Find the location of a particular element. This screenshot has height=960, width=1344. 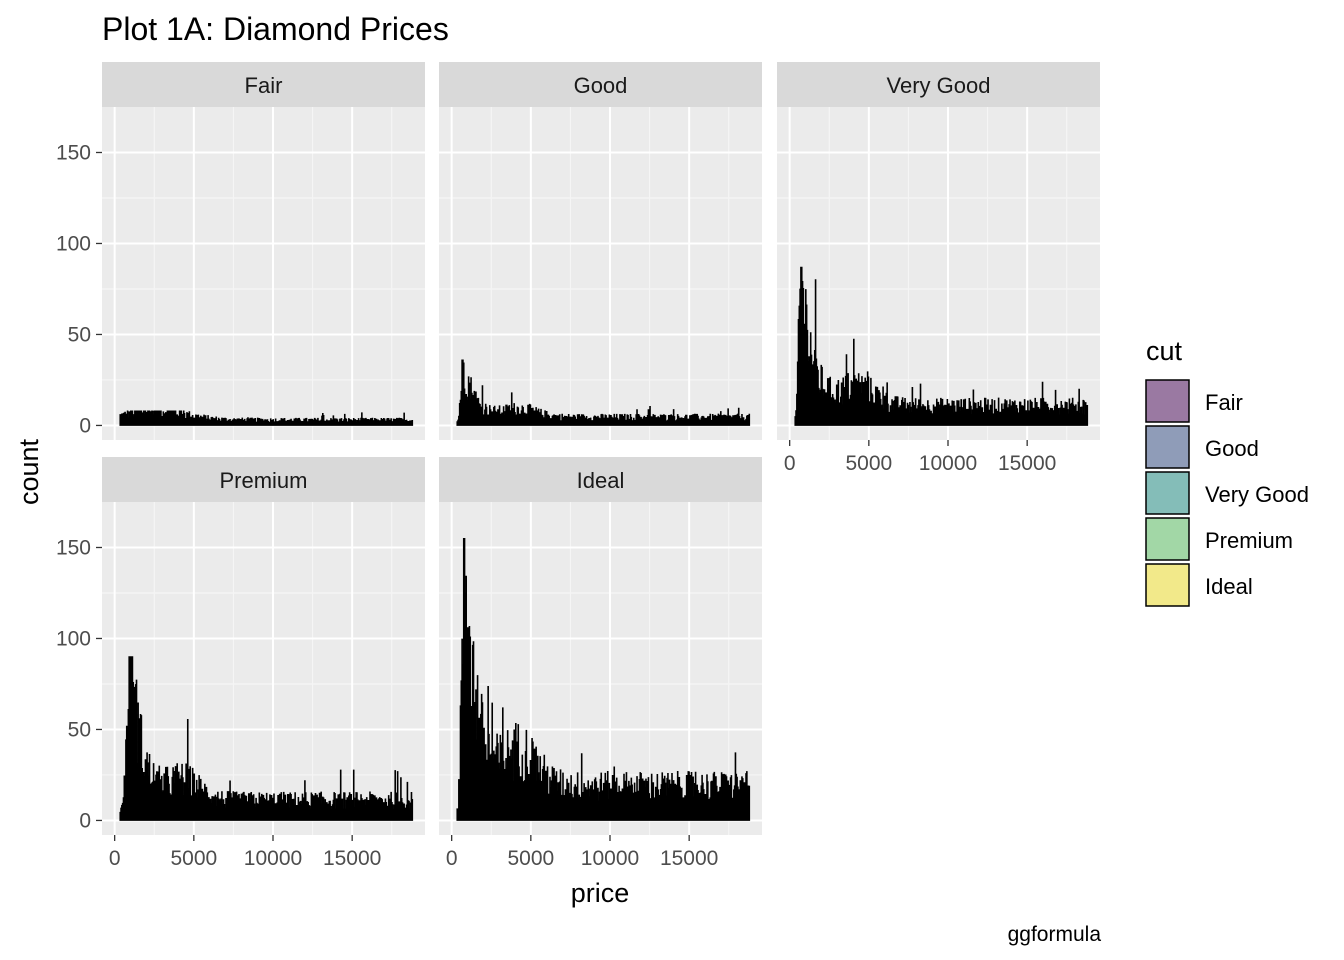

legend-label: Fair is located at coordinates (1224, 402).